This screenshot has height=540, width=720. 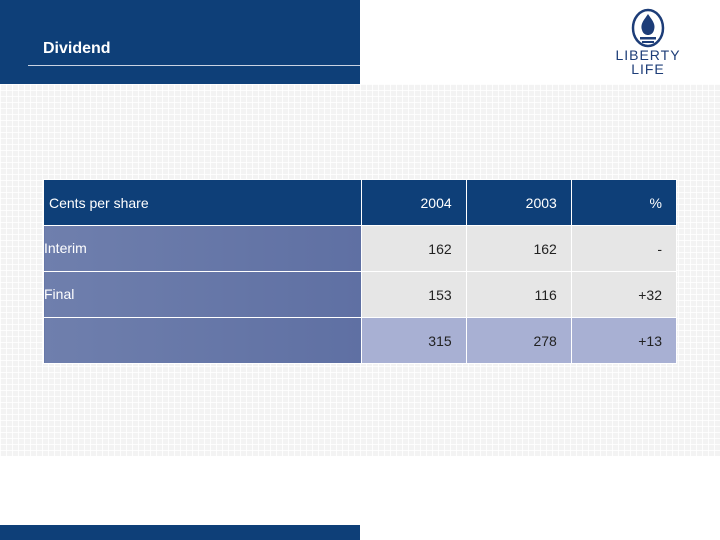 What do you see at coordinates (202, 340) in the screenshot?
I see `row-label` at bounding box center [202, 340].